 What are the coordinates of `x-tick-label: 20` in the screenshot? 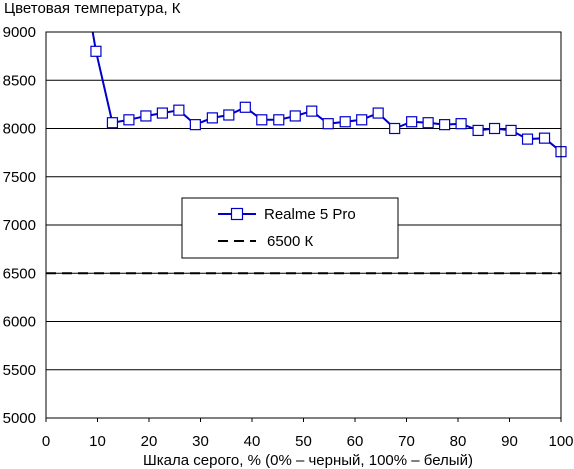 It's located at (149, 441).